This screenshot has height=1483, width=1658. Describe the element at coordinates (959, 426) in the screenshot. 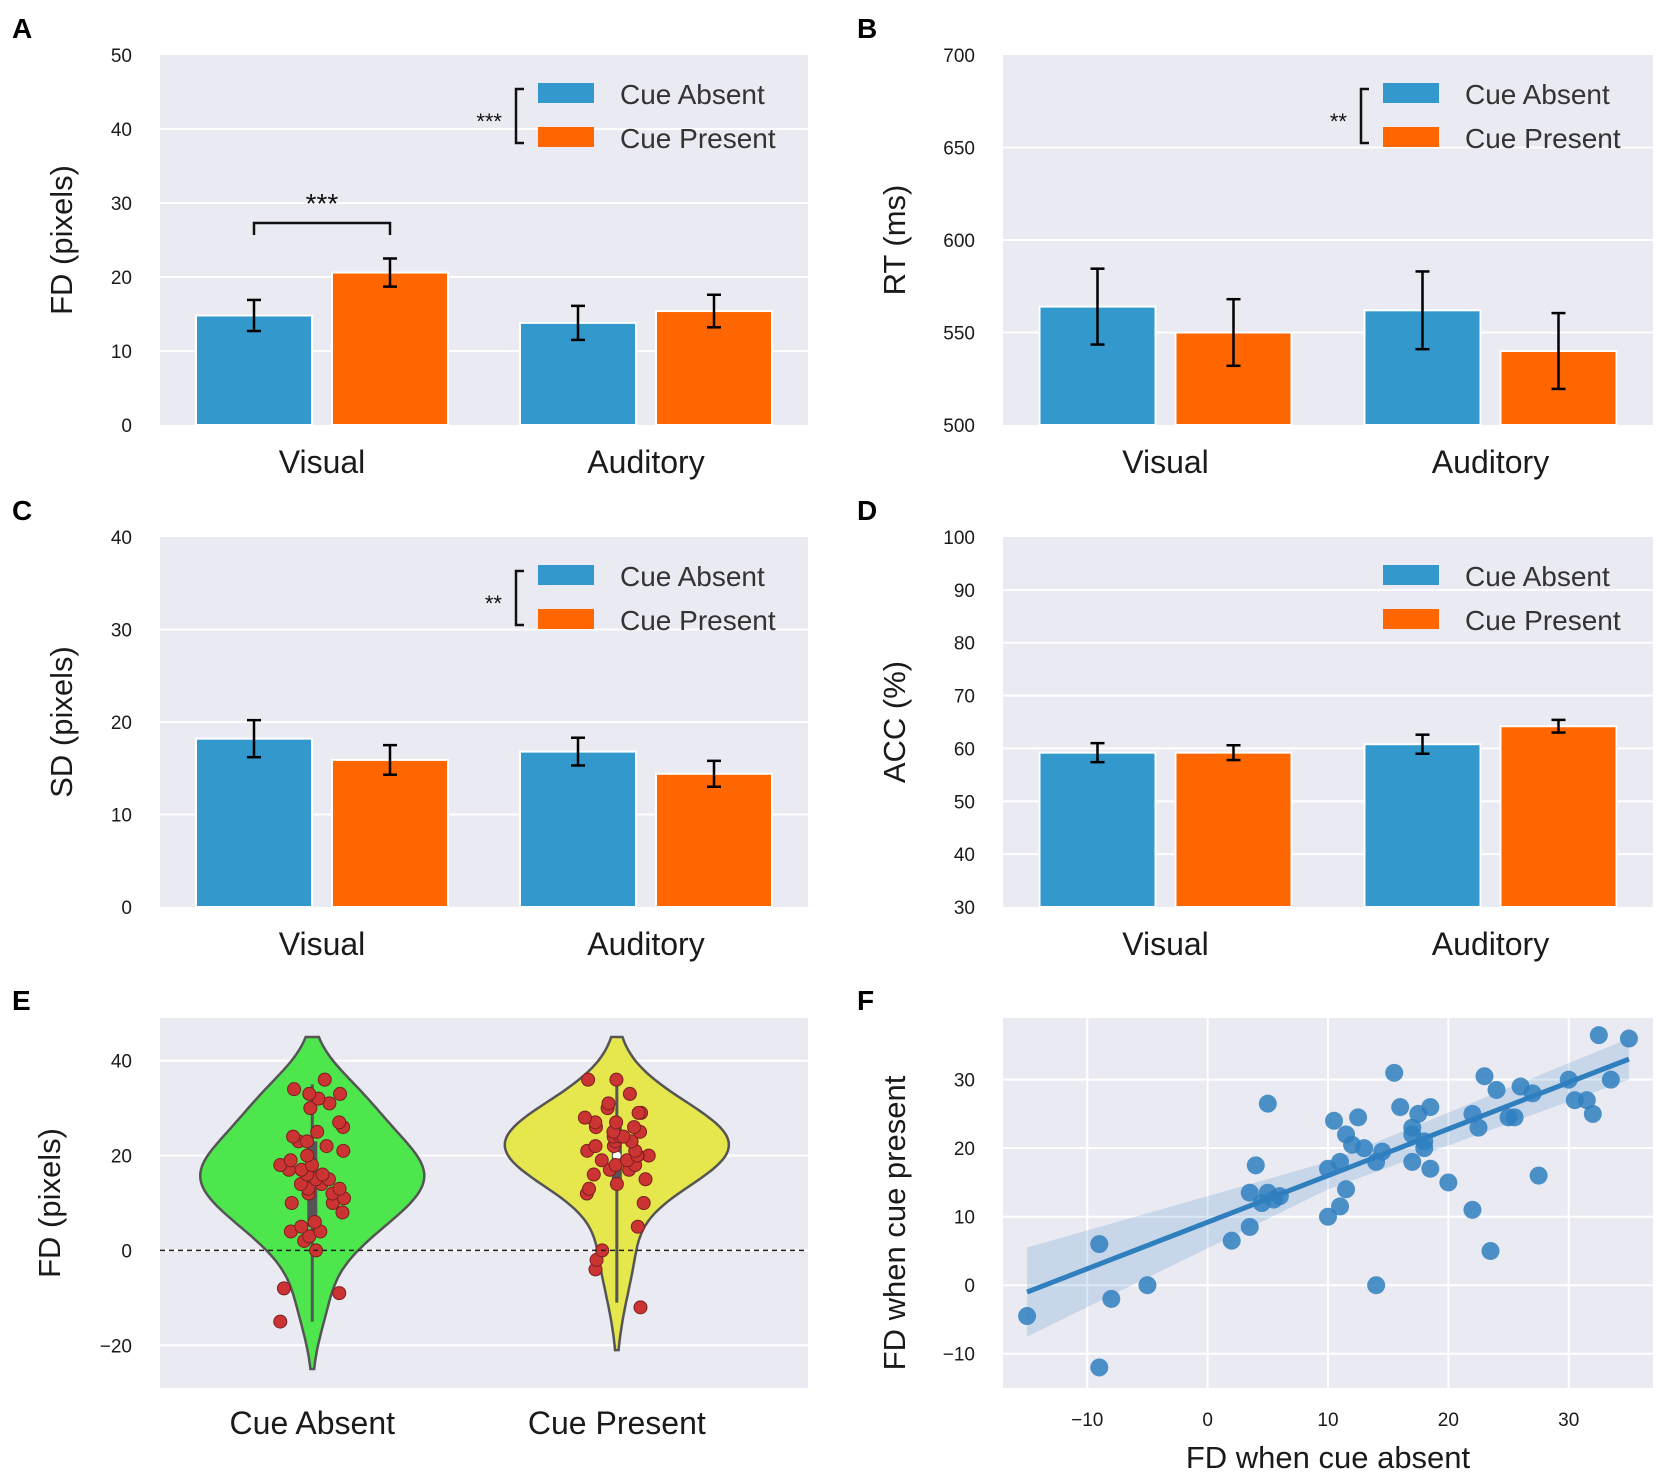

I see `y-tick-label: 500` at that location.